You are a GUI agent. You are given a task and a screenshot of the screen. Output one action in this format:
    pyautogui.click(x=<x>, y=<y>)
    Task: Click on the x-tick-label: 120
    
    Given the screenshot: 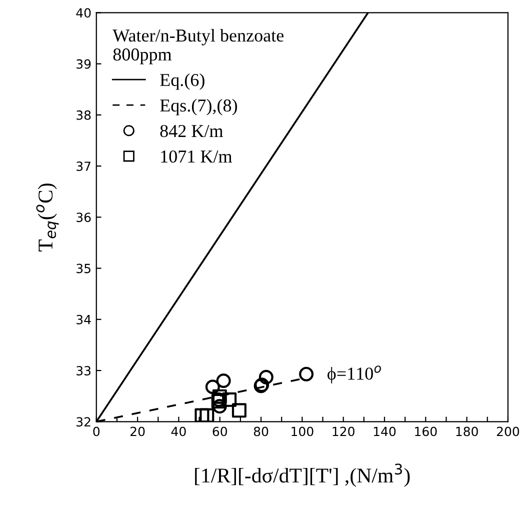 What is the action you would take?
    pyautogui.click(x=343, y=431)
    